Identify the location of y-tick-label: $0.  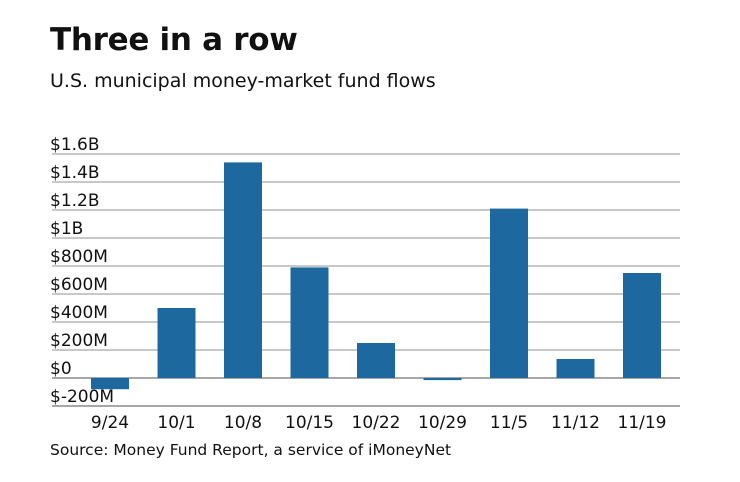
(61, 369).